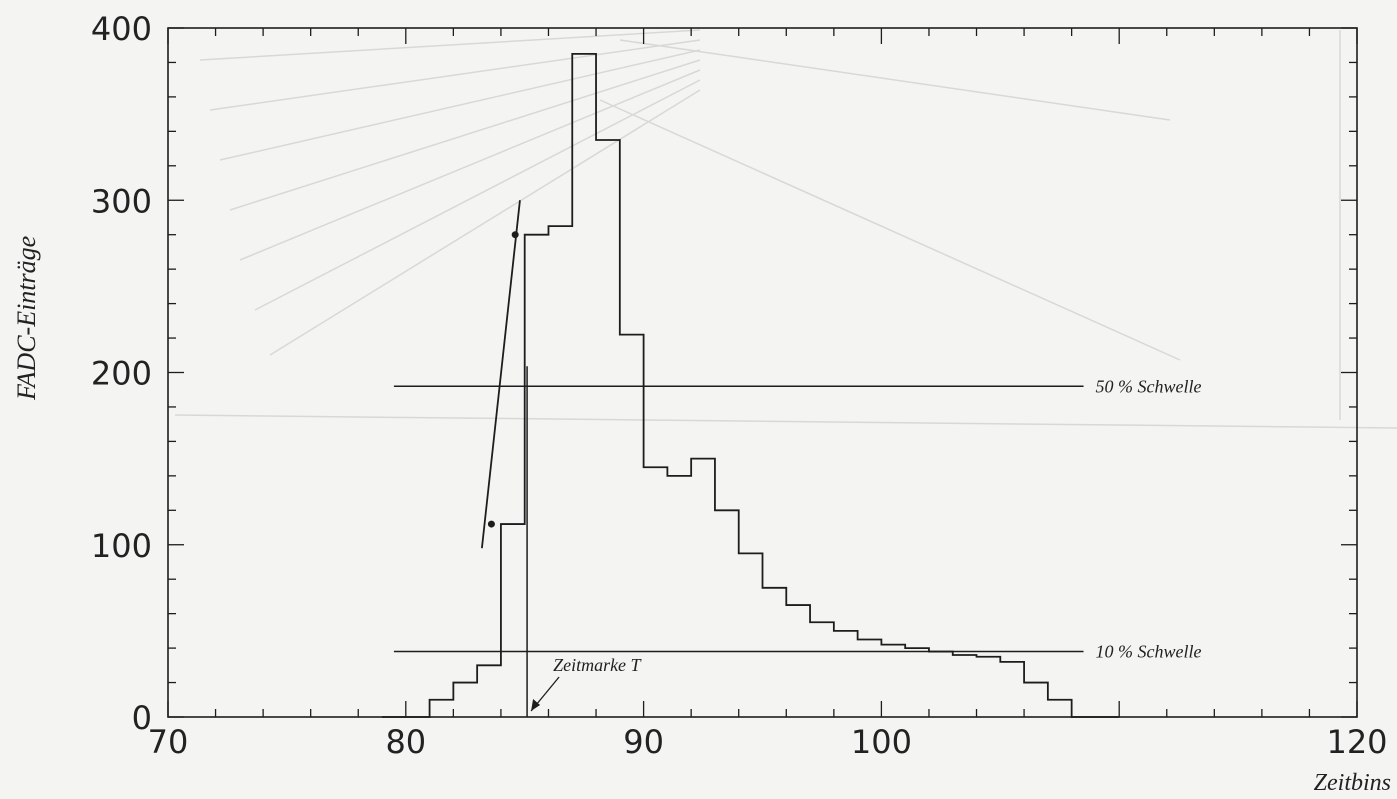 The image size is (1397, 799). I want to click on y-tick-label: 400, so click(121, 29).